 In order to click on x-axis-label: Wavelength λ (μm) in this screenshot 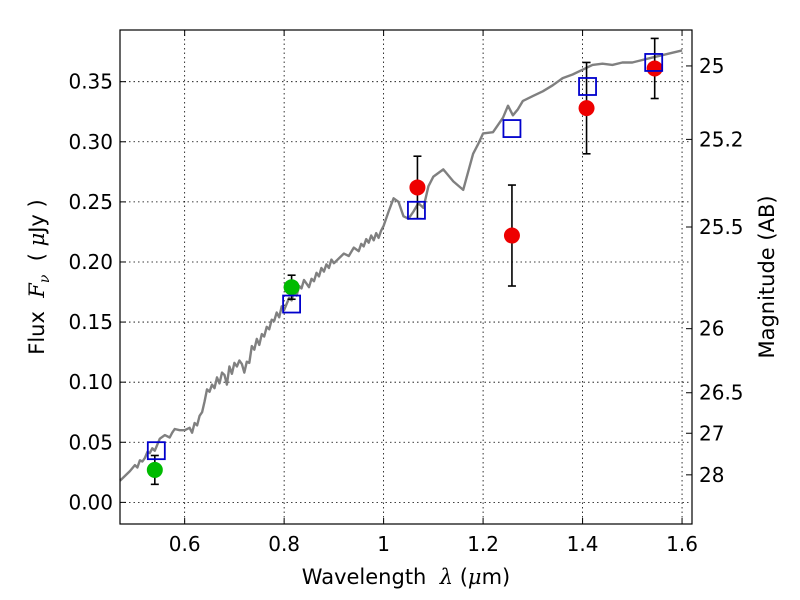, I will do `click(406, 577)`.